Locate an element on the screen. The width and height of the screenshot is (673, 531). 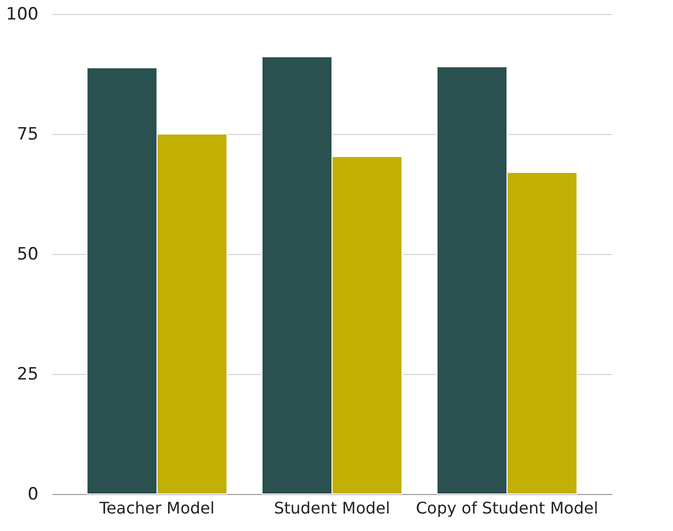
y-tick-label: 50 is located at coordinates (27, 254).